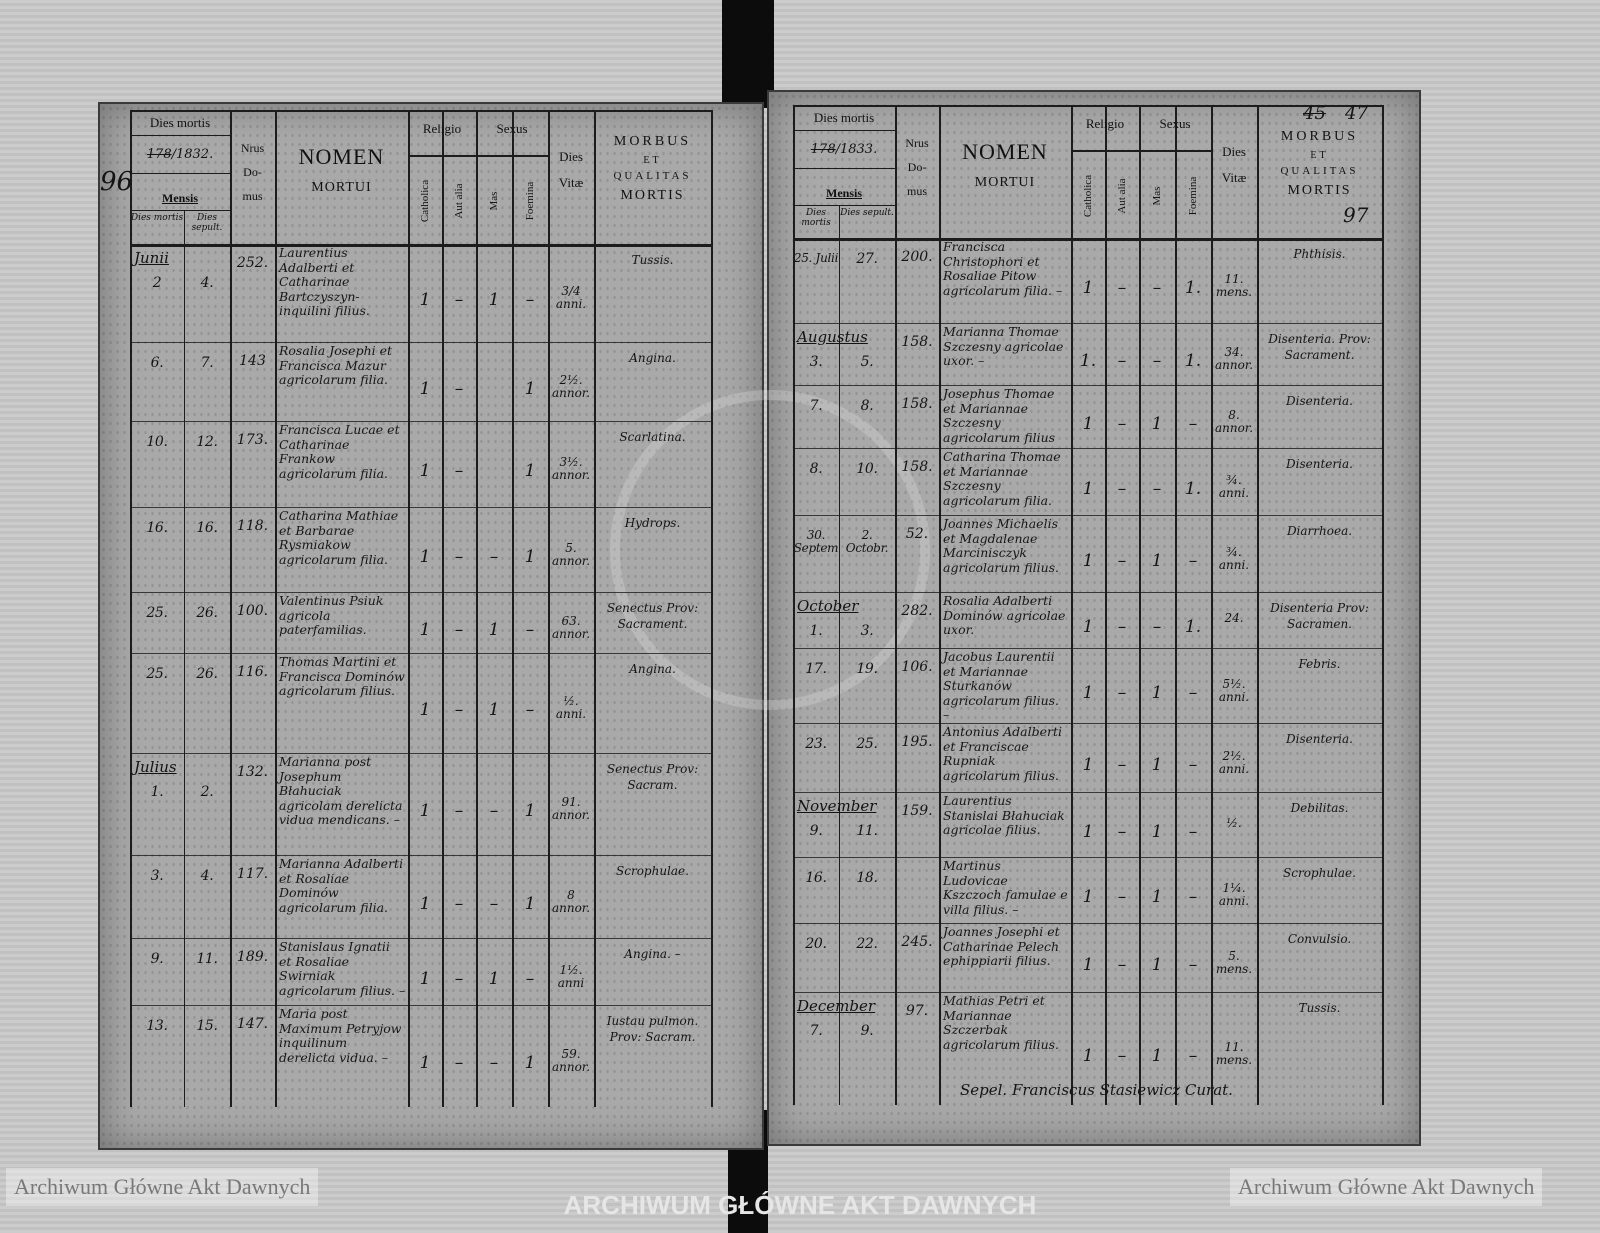  What do you see at coordinates (252, 1024) in the screenshot?
I see `house-number: 147.` at bounding box center [252, 1024].